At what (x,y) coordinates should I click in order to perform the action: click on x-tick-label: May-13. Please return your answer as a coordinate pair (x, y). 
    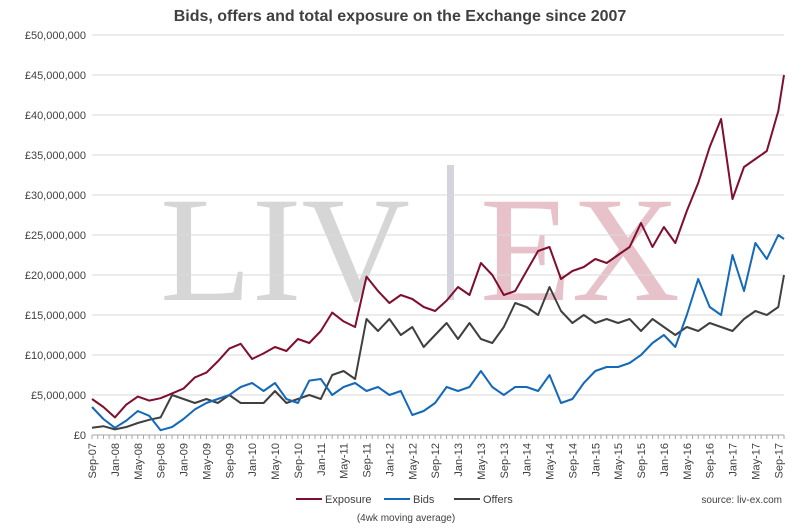
    Looking at the image, I should click on (482, 461).